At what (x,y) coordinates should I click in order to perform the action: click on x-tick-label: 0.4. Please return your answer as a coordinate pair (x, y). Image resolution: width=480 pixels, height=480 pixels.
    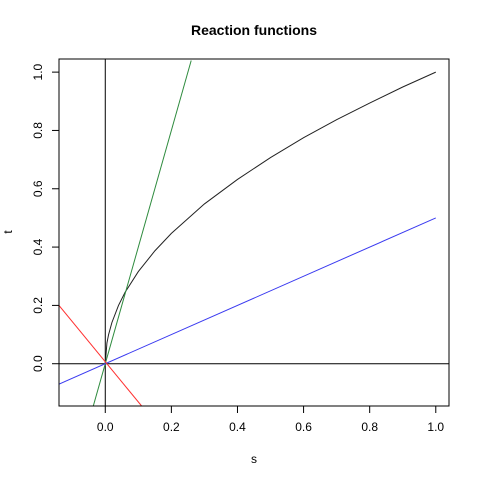
    Looking at the image, I should click on (237, 427).